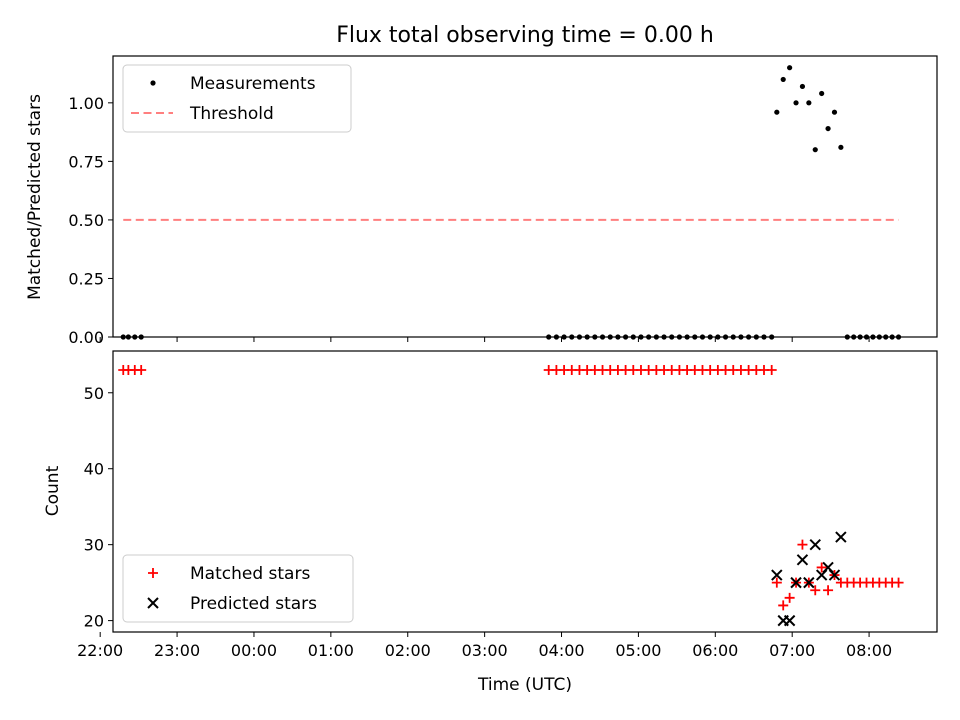 This screenshot has width=960, height=720. I want to click on top-y-tick-label: 1.00, so click(86, 103).